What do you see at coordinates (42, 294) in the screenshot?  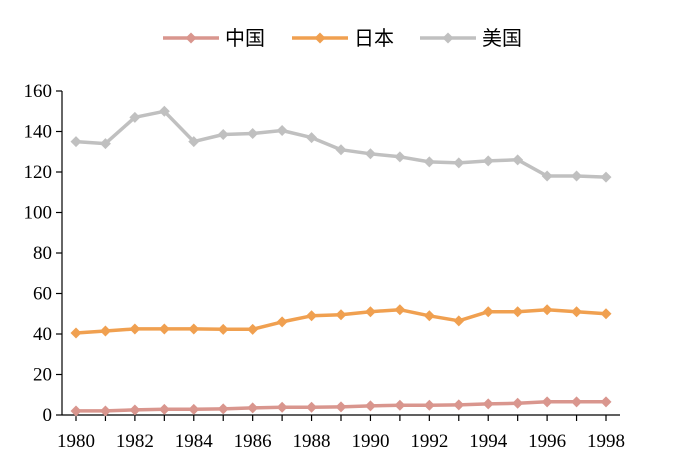 I see `y-tick-label: 60` at bounding box center [42, 294].